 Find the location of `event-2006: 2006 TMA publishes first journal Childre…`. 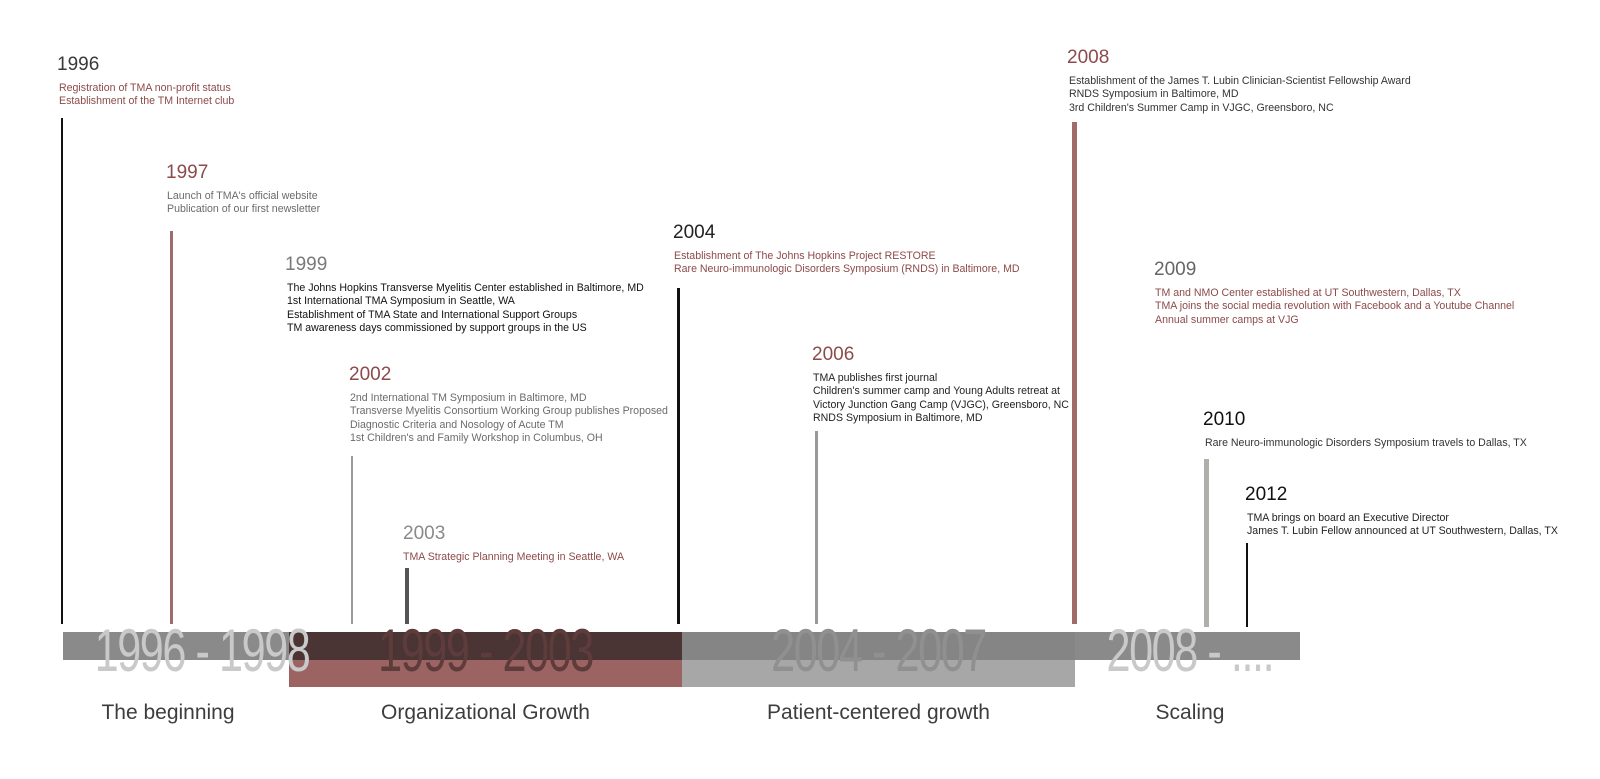

event-2006: 2006 TMA publishes first journal Childre… is located at coordinates (940, 384).